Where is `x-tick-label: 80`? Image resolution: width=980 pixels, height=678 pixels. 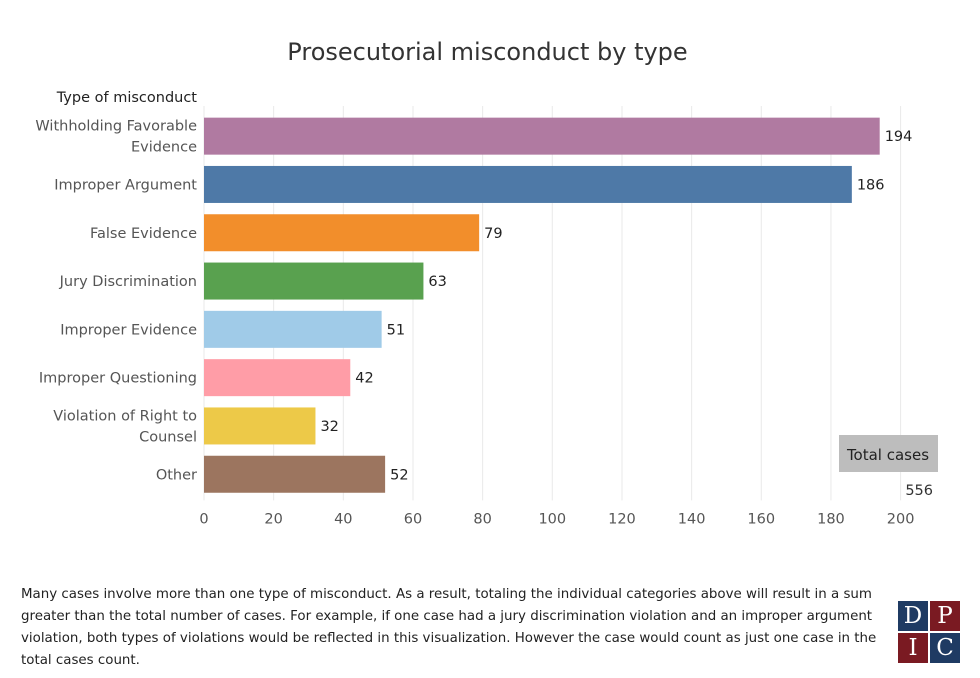
x-tick-label: 80 is located at coordinates (482, 519).